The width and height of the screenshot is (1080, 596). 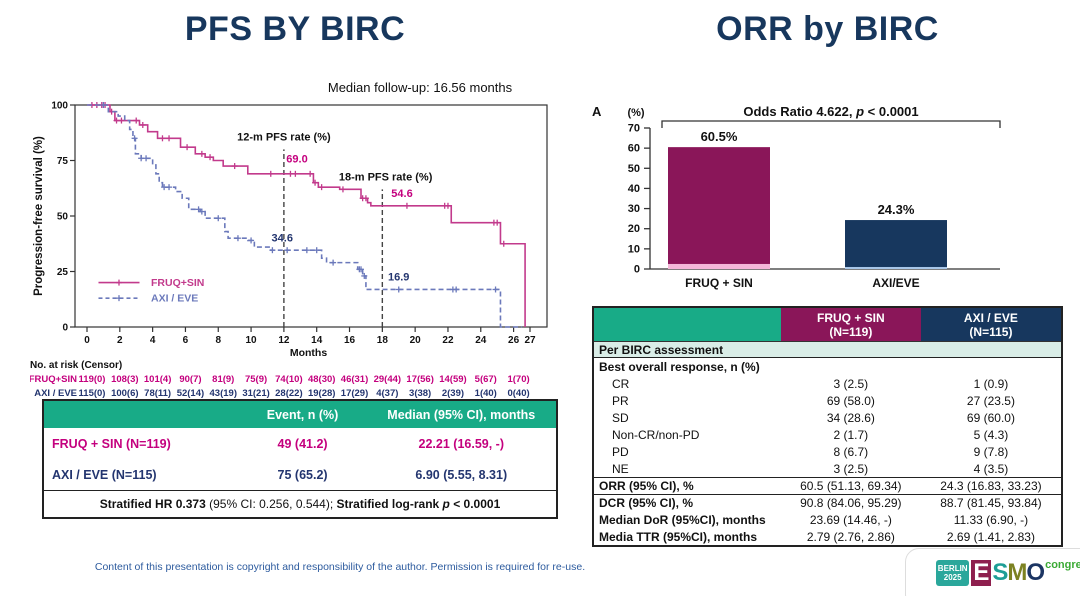 What do you see at coordinates (420, 393) in the screenshot?
I see `risk-value: 3(38)` at bounding box center [420, 393].